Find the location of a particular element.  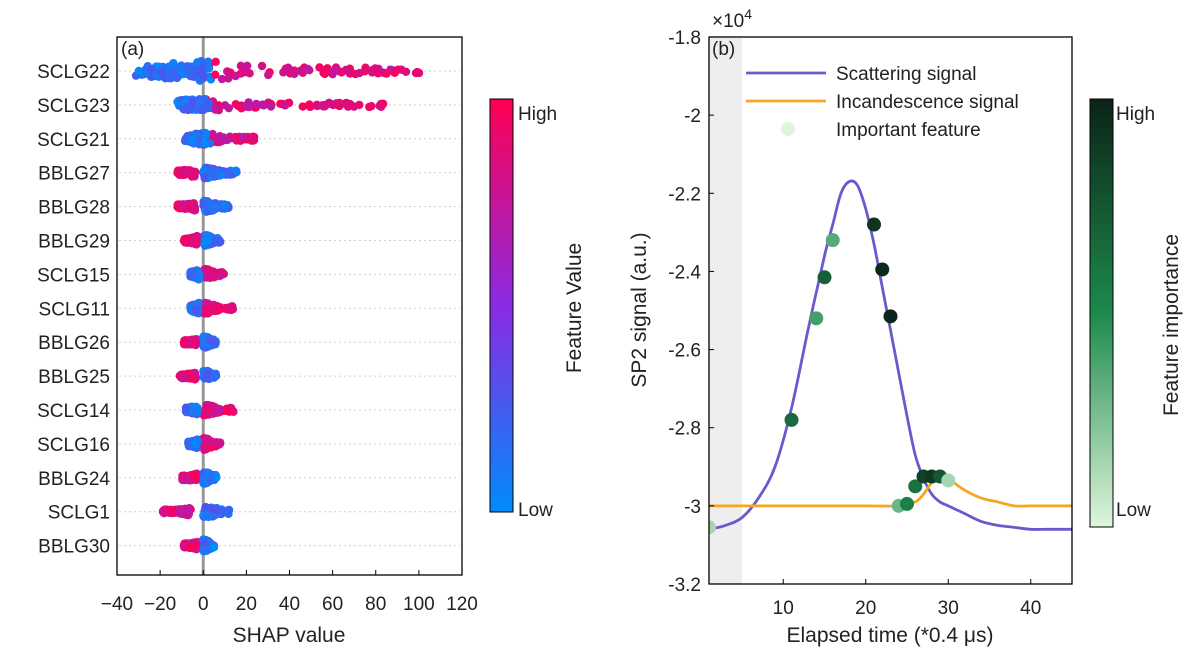

colorbar-feature-importance is located at coordinates (1101, 313).